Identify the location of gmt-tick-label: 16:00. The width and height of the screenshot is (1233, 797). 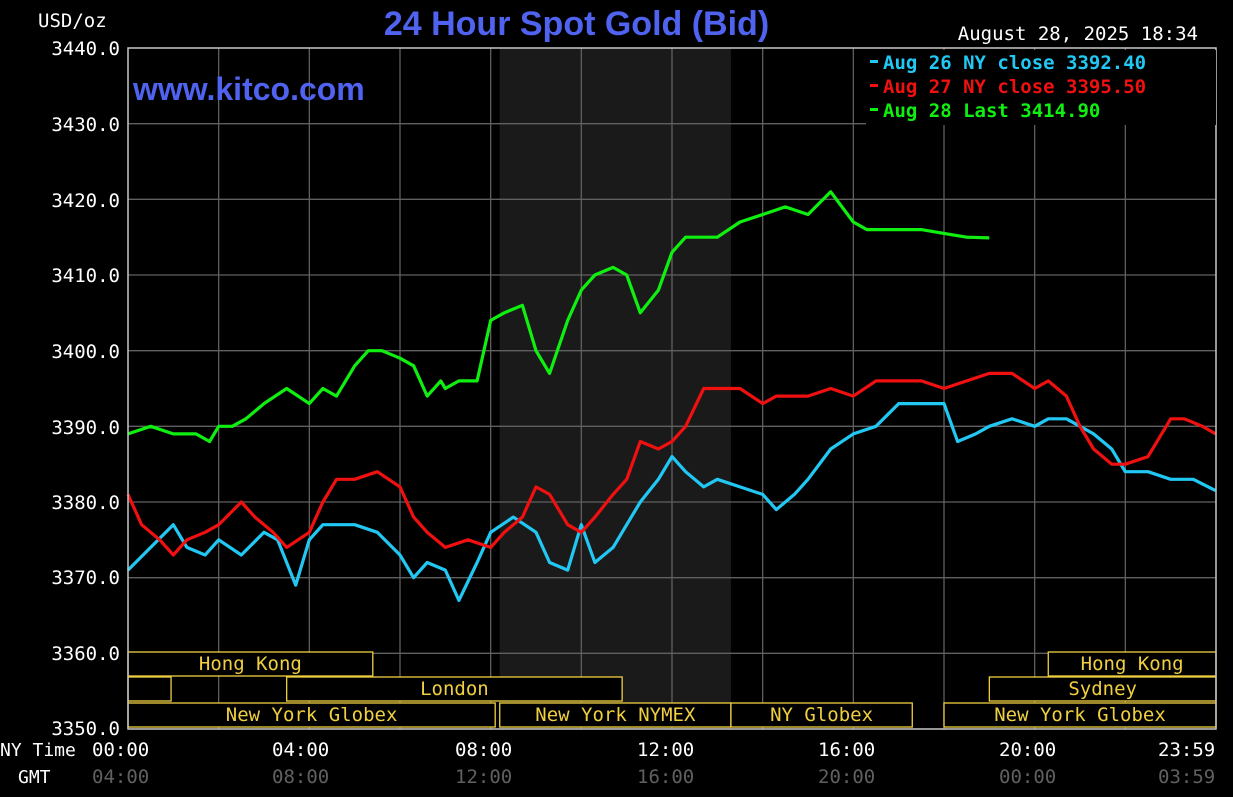
(666, 777).